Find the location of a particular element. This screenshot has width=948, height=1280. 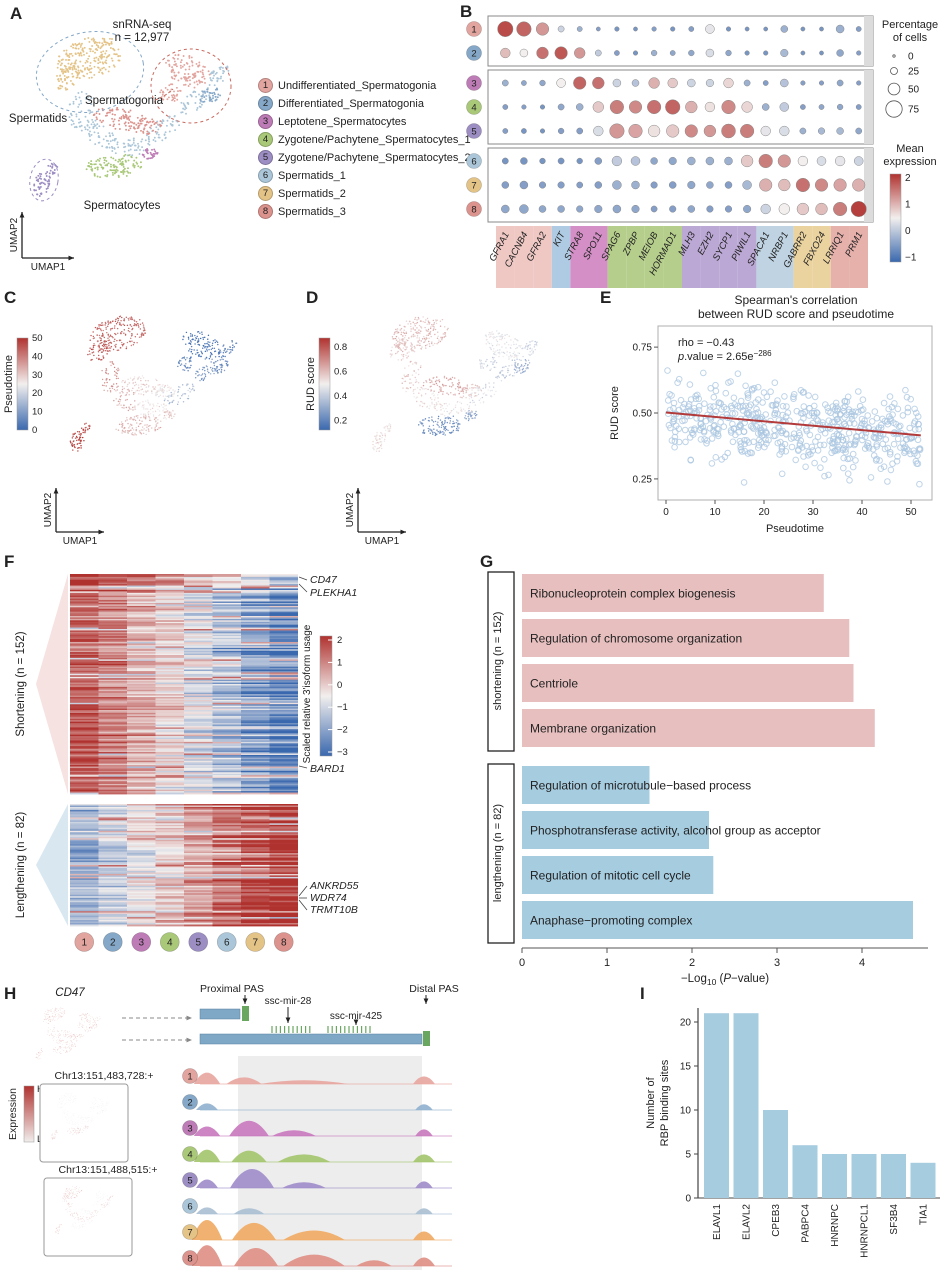

cluster-number: 8 is located at coordinates (473, 209).